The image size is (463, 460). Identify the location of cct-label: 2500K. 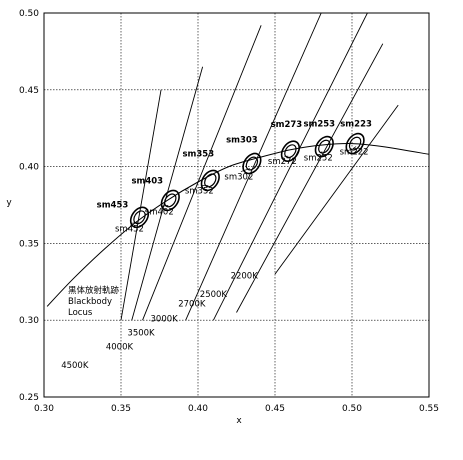
(214, 295).